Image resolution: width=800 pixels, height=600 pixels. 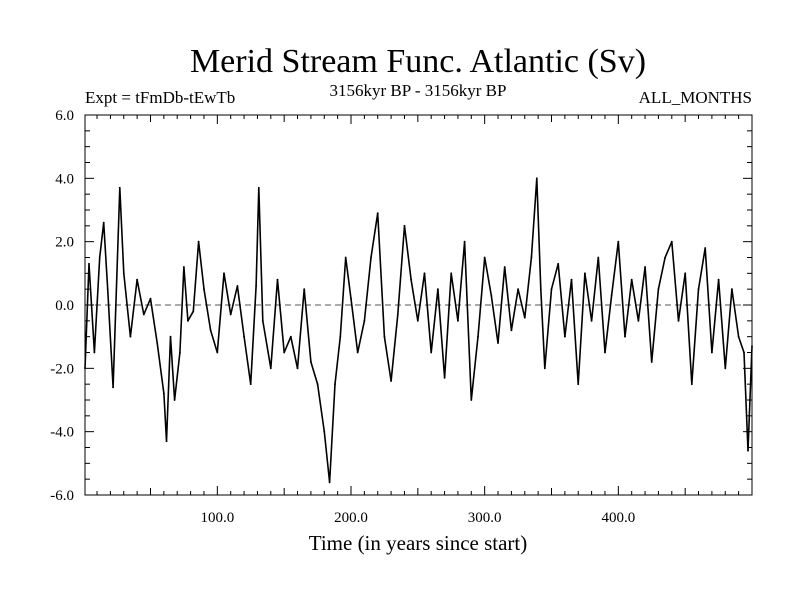 What do you see at coordinates (62, 433) in the screenshot?
I see `y-tick-label: -4.0` at bounding box center [62, 433].